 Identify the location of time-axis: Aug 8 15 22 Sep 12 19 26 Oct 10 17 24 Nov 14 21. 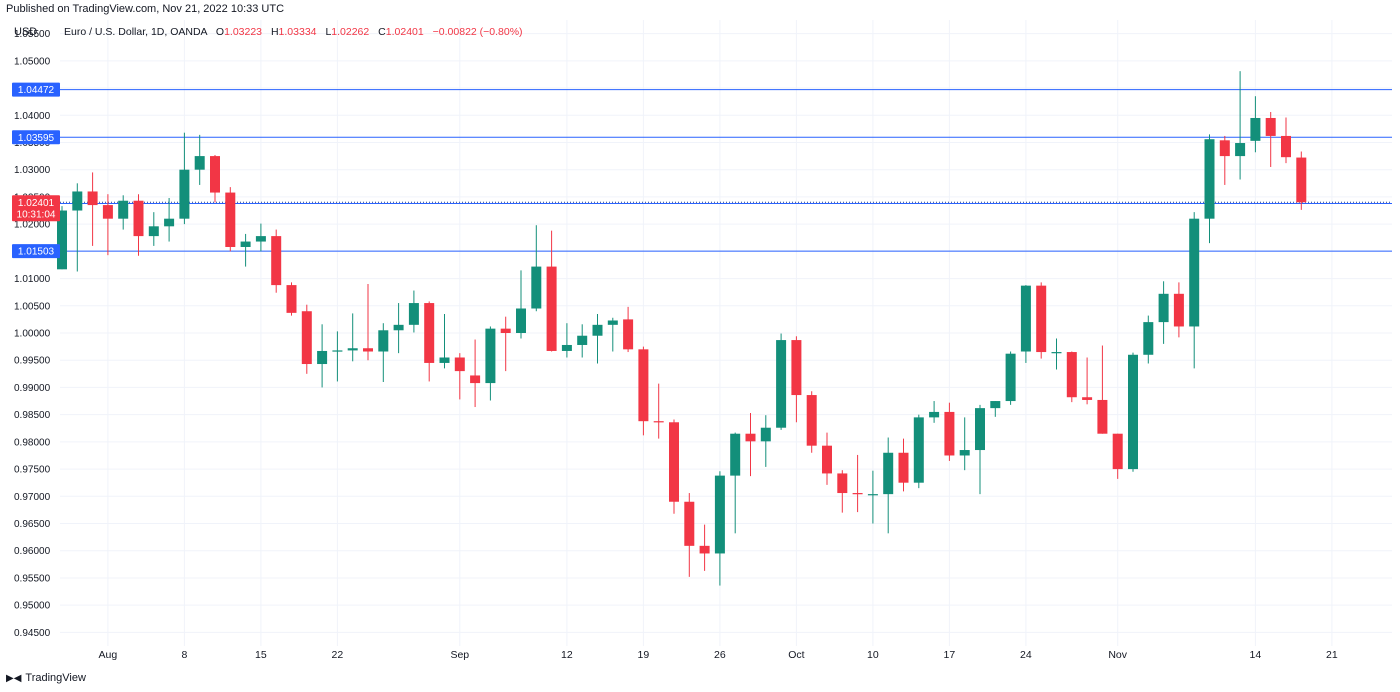
(718, 655).